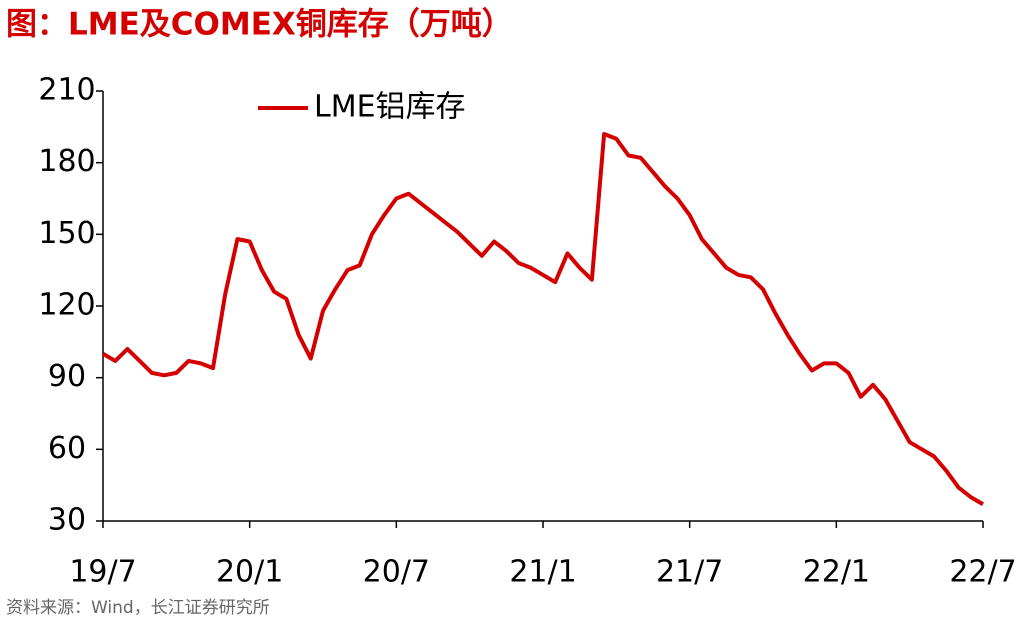 The width and height of the screenshot is (1029, 626). Describe the element at coordinates (67, 520) in the screenshot. I see `y-tick-label: 30` at that location.